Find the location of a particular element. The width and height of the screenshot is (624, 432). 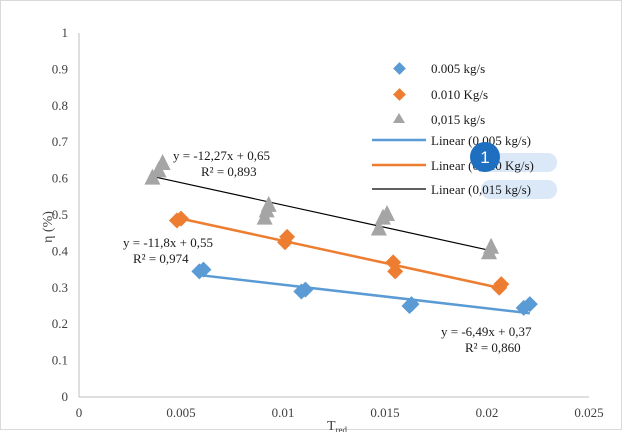

y-tick-label: 0.2 is located at coordinates (60, 323).